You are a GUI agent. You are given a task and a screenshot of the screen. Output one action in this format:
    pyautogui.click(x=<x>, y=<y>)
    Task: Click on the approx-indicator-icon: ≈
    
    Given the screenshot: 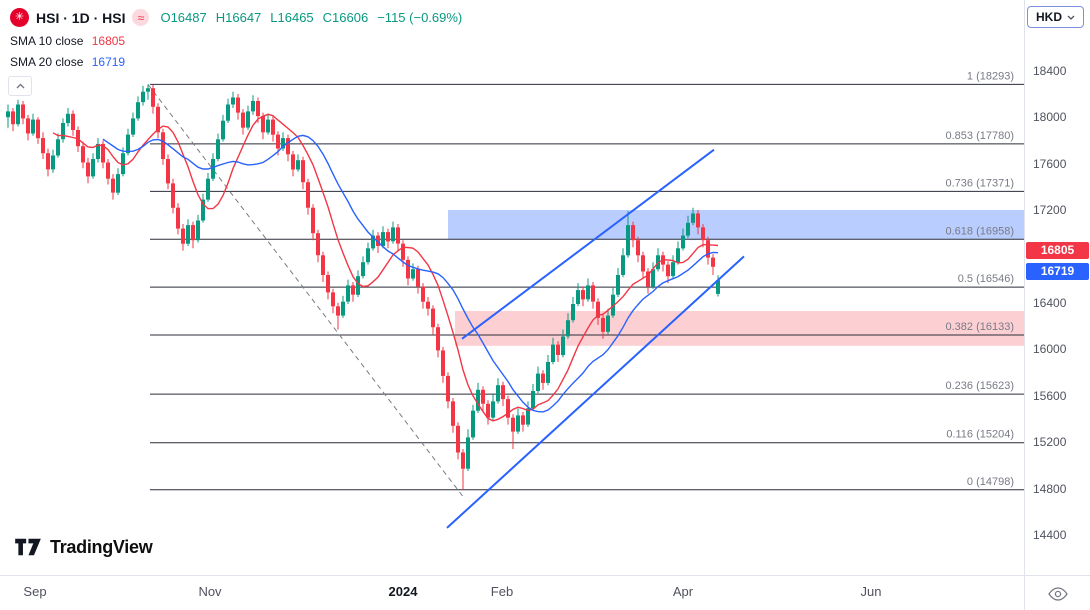 What is the action you would take?
    pyautogui.click(x=141, y=17)
    